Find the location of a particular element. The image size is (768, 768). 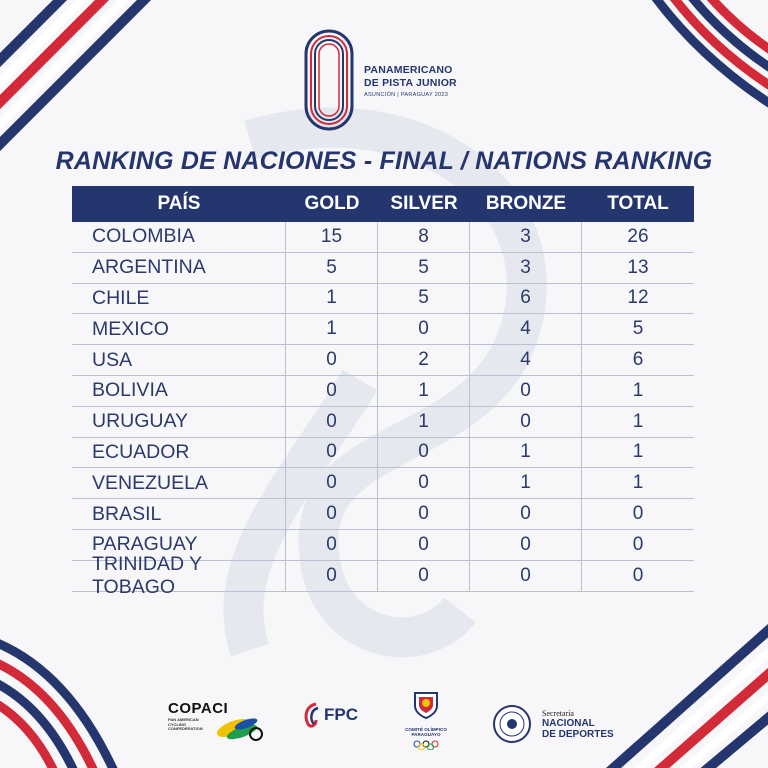

header-country: PAÍS is located at coordinates (179, 203).